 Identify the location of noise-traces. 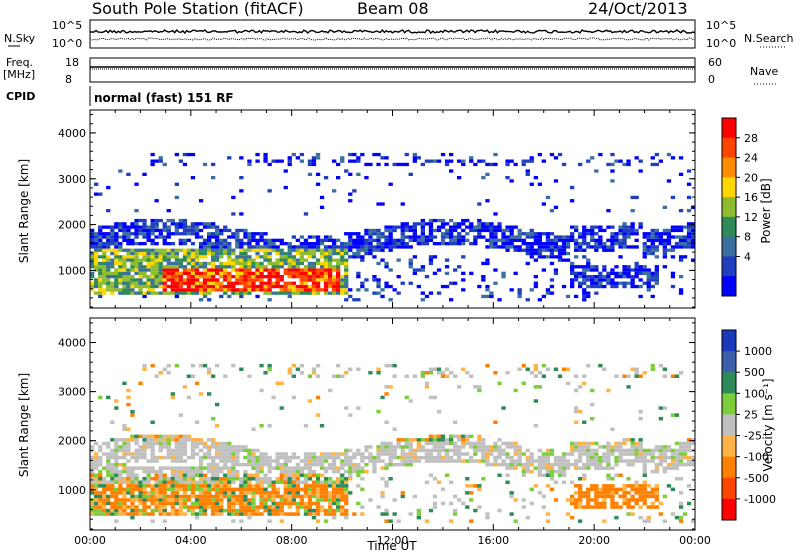
(392, 34).